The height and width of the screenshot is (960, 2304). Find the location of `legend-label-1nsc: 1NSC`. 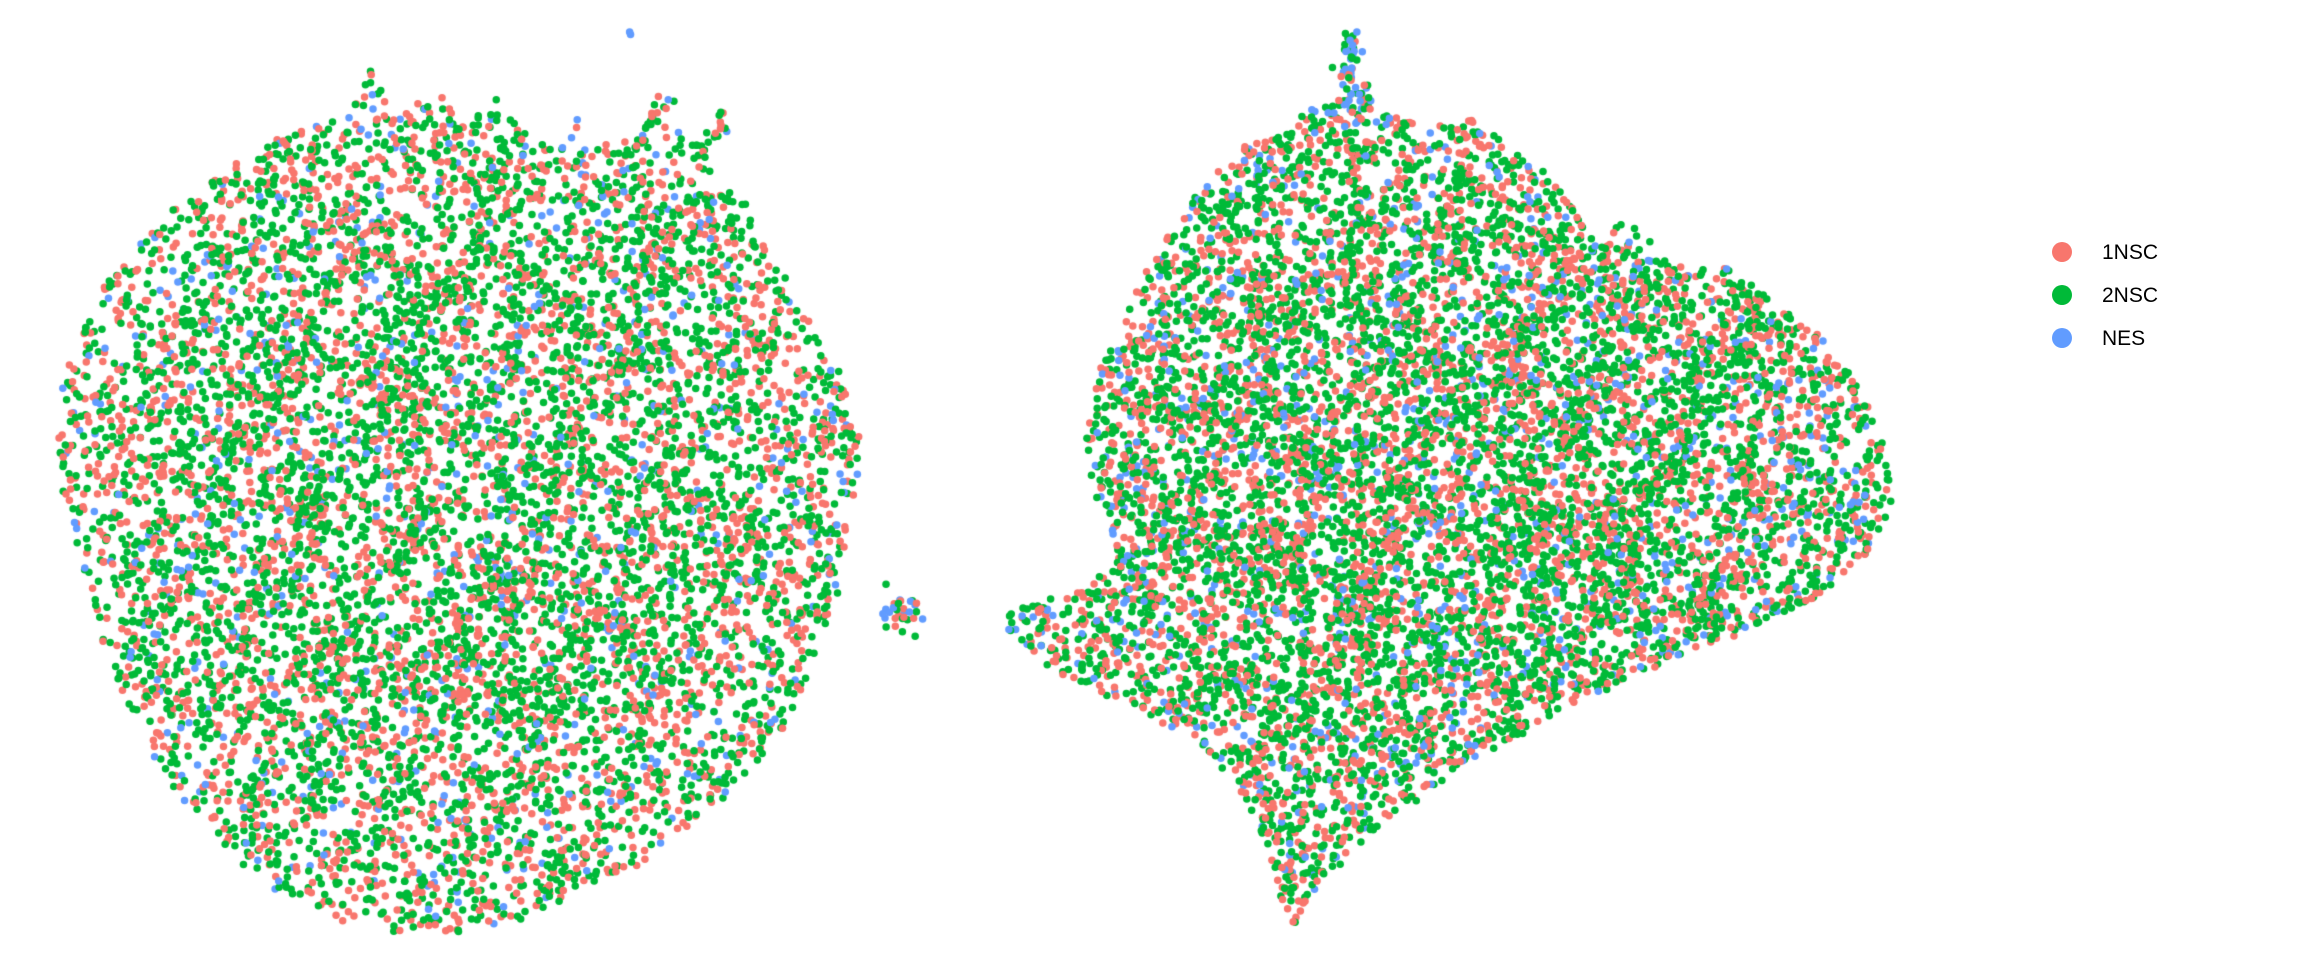

legend-label-1nsc: 1NSC is located at coordinates (2130, 252).